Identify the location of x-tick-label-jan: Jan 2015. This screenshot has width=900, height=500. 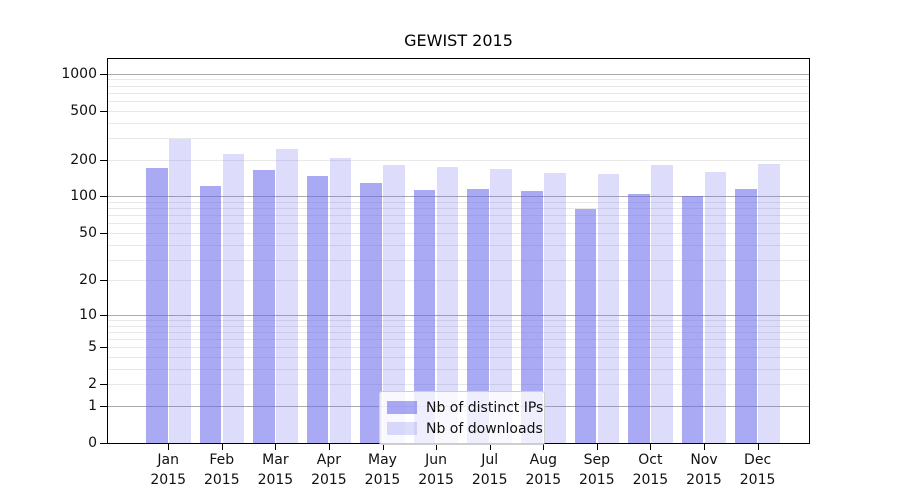
(168, 470).